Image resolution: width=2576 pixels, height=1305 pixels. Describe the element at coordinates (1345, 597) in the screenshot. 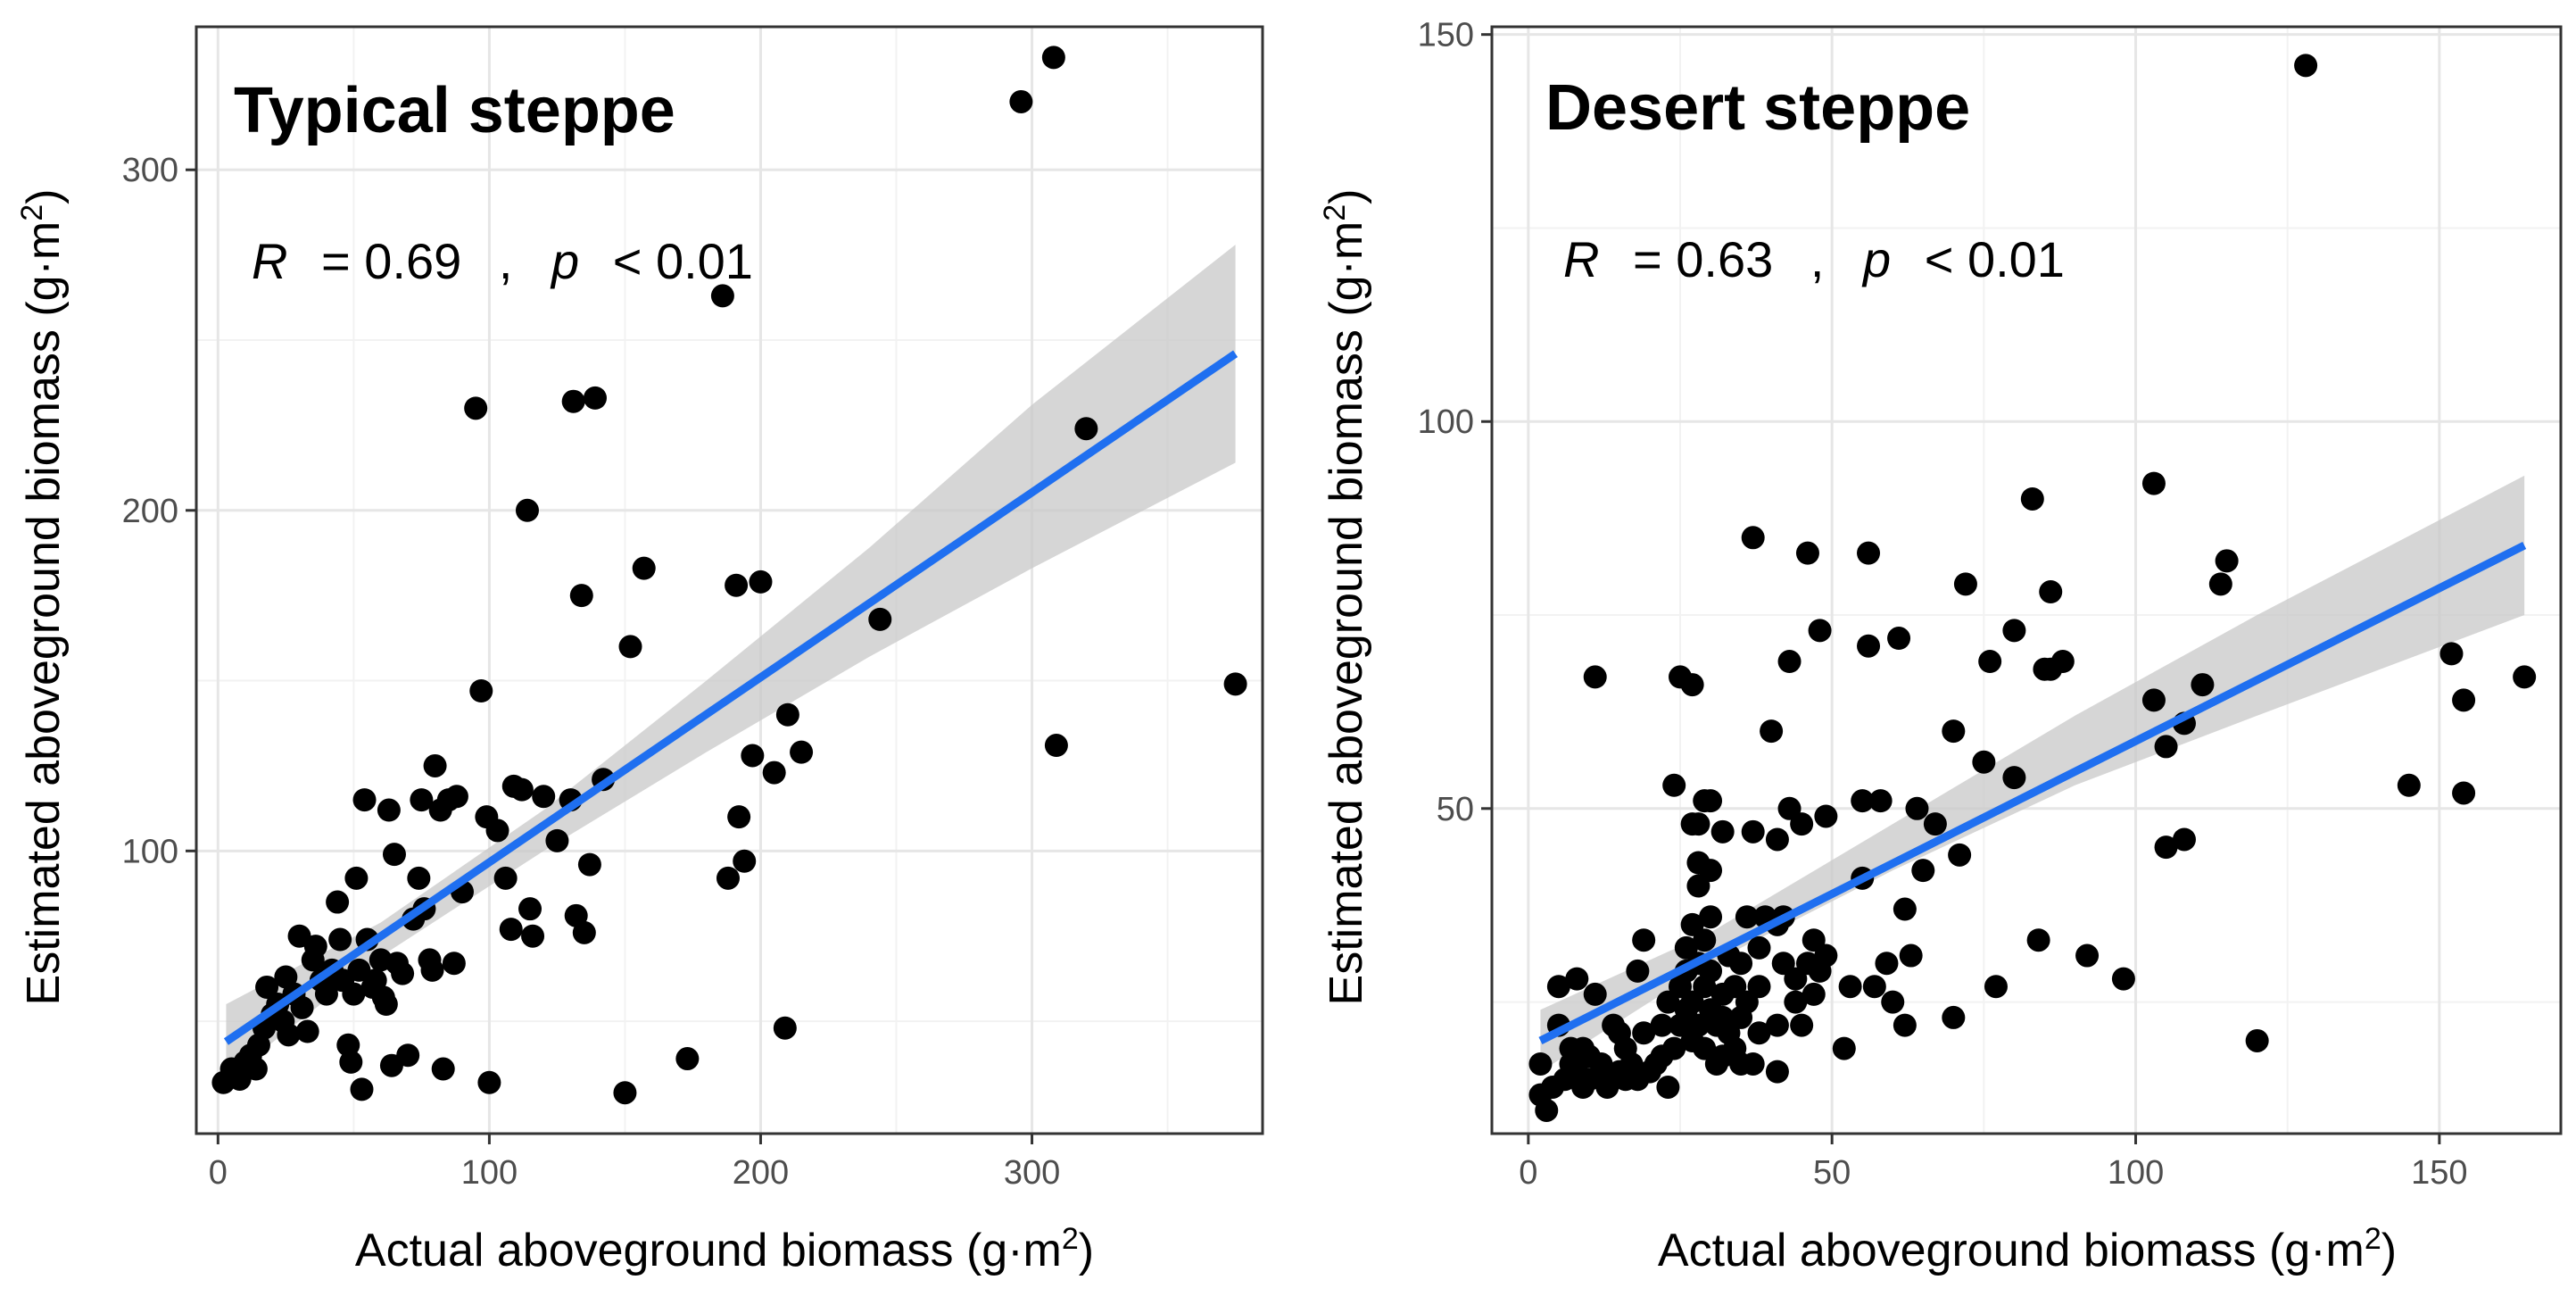

I see `y-axis-title: Estimated aboveground biomass (g·m2)` at that location.